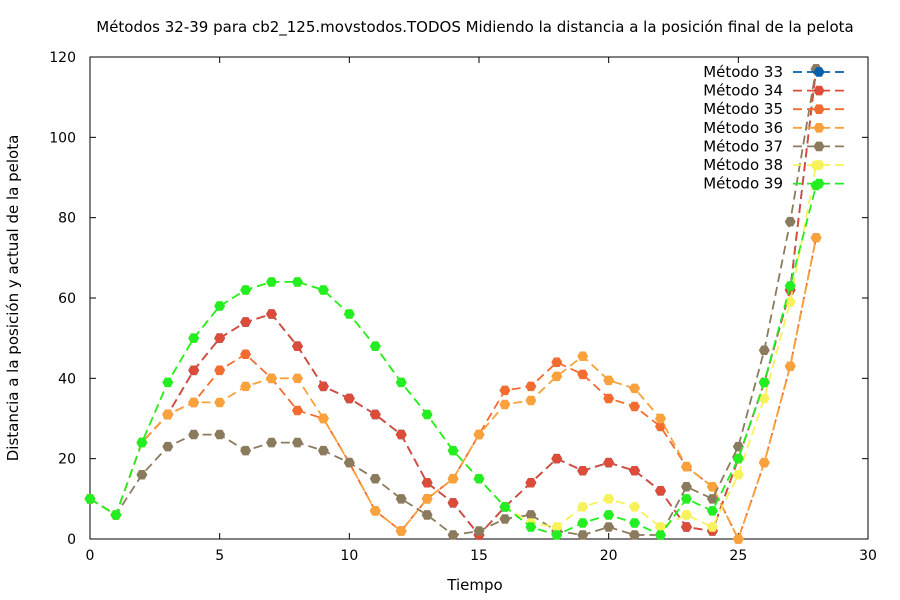  Describe the element at coordinates (474, 585) in the screenshot. I see `x-axis-title: Tiempo` at that location.